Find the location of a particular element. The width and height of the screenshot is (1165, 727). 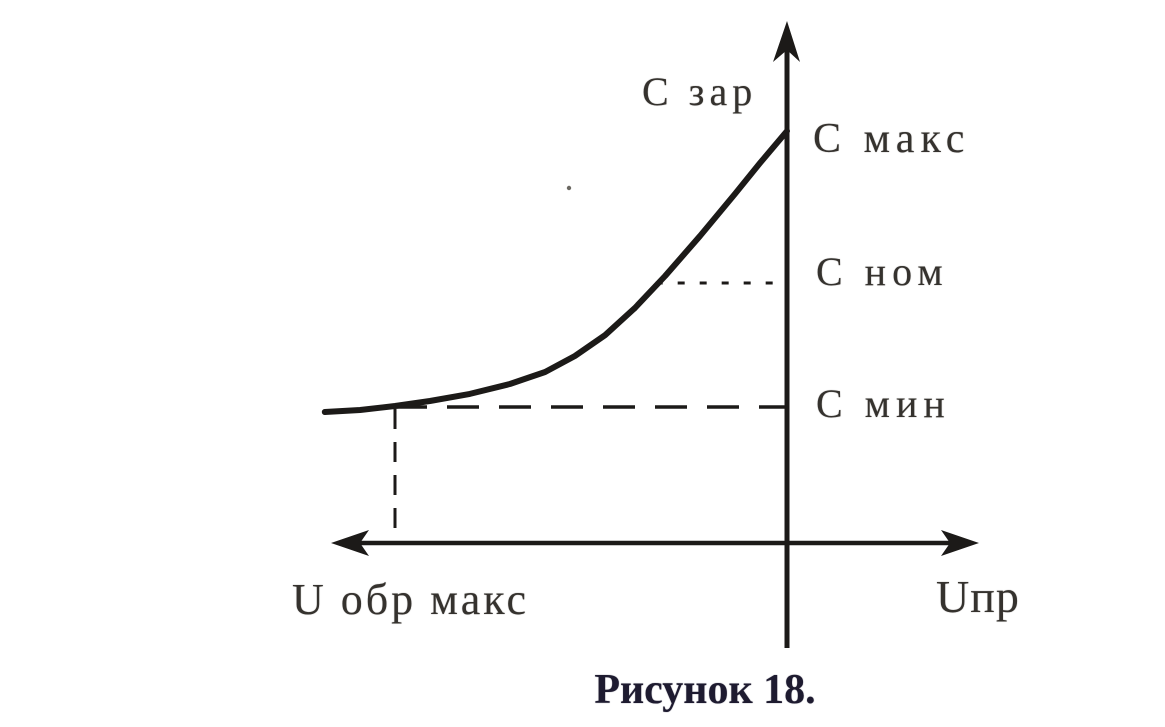

x-axis-label: Uпр is located at coordinates (978, 596).